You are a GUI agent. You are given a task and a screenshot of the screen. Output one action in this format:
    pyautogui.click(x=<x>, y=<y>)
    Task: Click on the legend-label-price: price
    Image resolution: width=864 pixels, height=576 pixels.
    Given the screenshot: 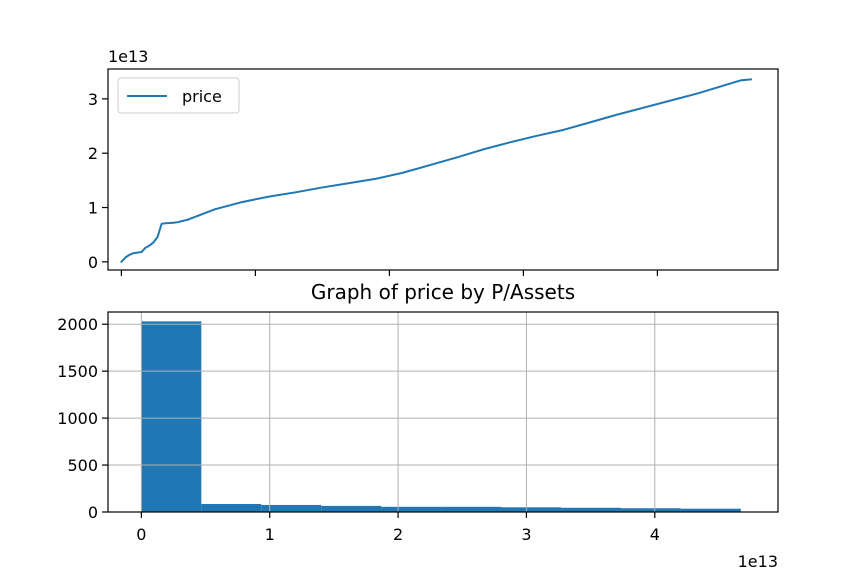 What is the action you would take?
    pyautogui.click(x=202, y=96)
    